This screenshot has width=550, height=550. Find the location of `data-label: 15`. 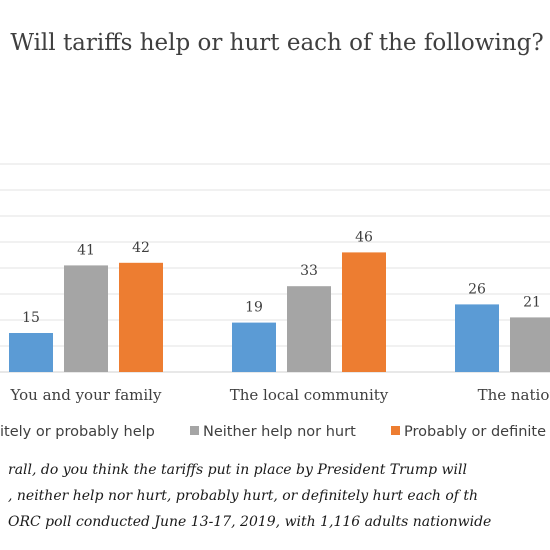

data-label: 15 is located at coordinates (31, 318).